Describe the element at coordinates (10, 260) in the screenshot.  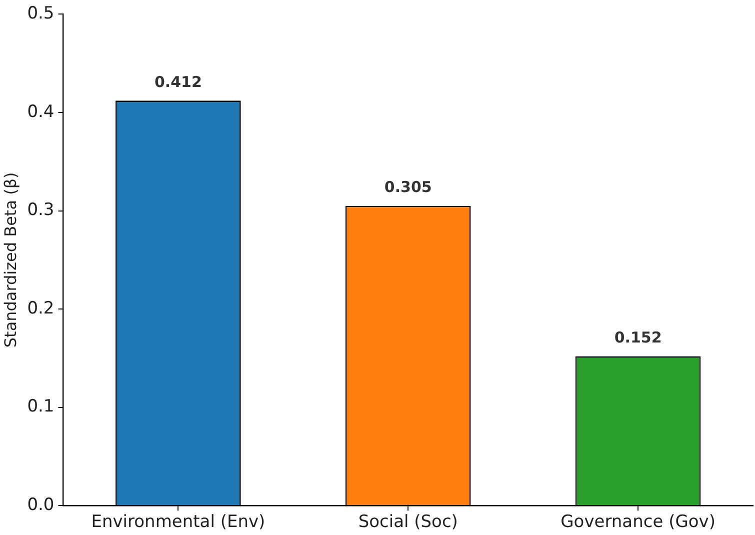
I see `y-axis-title: Standardized Beta (β)` at that location.